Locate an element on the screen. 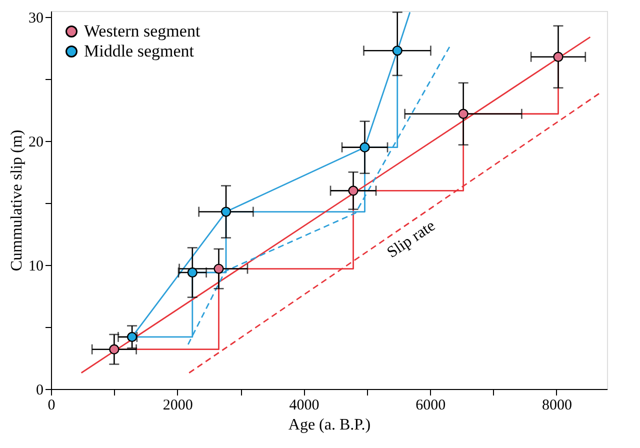 This screenshot has height=448, width=640. y-tick-label: 0 is located at coordinates (40, 390).